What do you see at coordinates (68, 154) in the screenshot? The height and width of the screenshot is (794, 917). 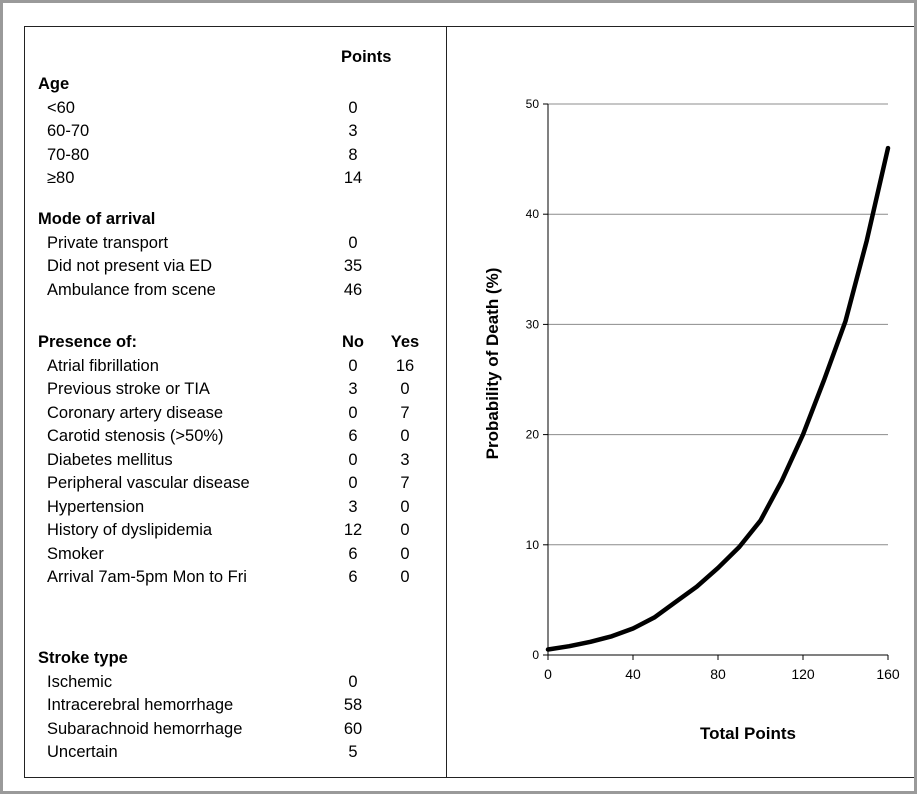 I see `row-label: 70-80` at bounding box center [68, 154].